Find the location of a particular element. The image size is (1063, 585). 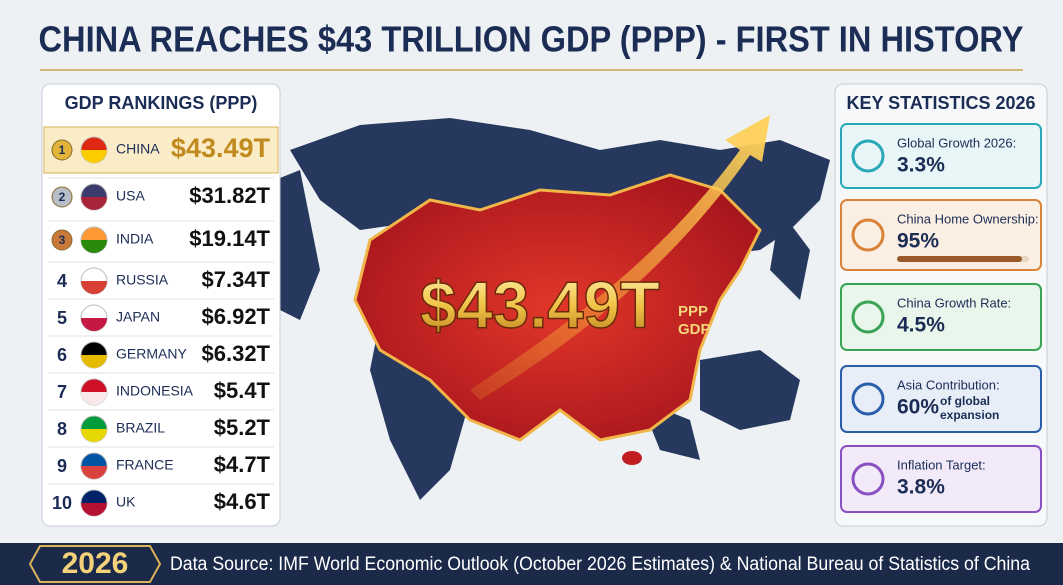

stat-note: expansion is located at coordinates (969, 415).